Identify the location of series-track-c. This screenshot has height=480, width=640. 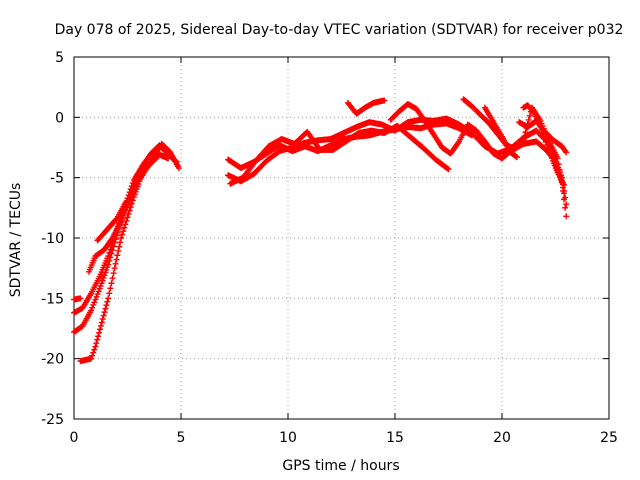
(129, 252).